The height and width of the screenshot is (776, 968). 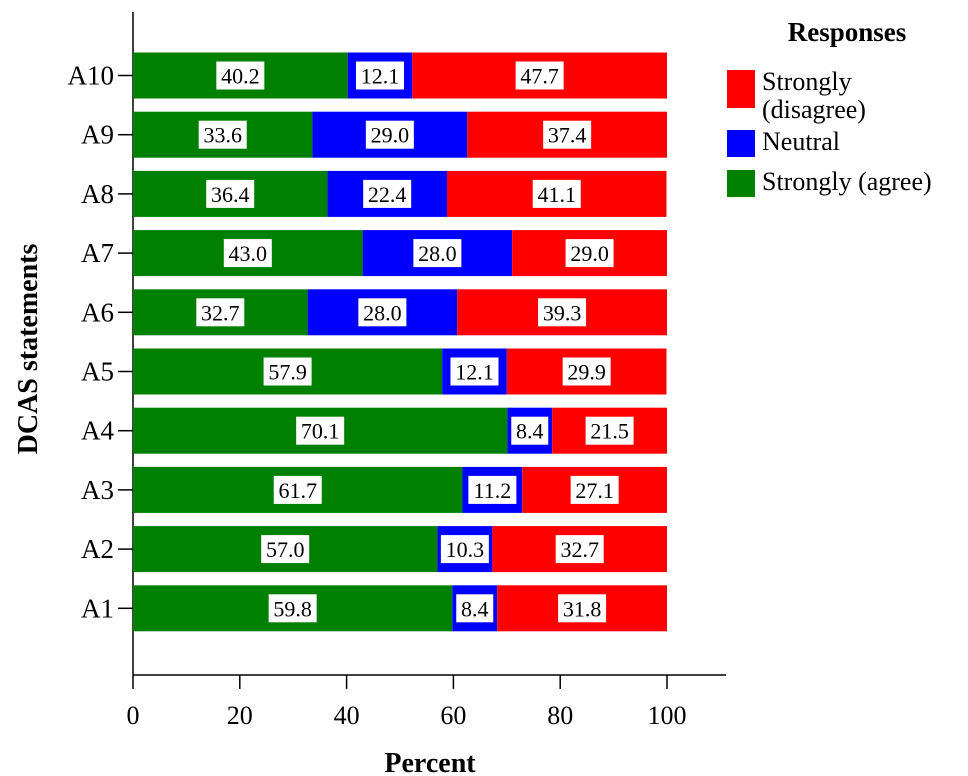 I want to click on data-label-a10-s1: 12.1, so click(x=380, y=76).